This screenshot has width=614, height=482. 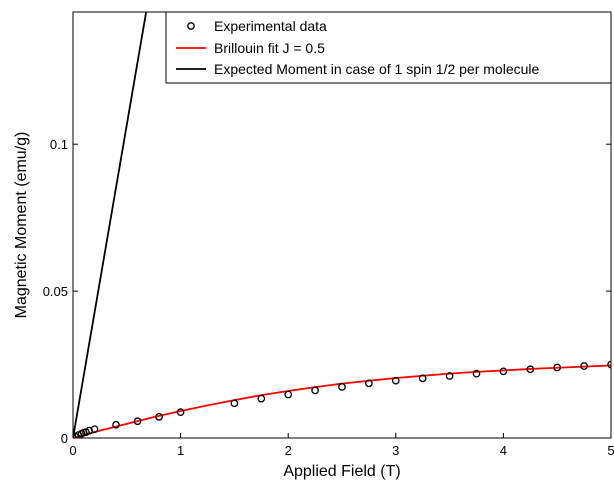 What do you see at coordinates (610, 450) in the screenshot?
I see `x-tick-label: 5` at bounding box center [610, 450].